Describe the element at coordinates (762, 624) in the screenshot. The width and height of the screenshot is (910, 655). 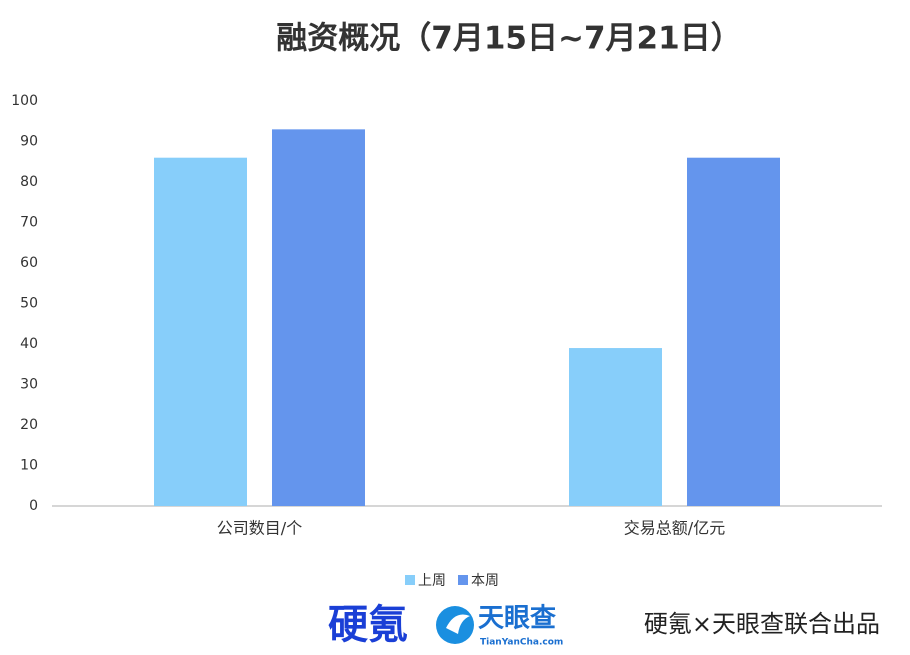
I see `credit: 硬氪×天眼查联合出品` at that location.